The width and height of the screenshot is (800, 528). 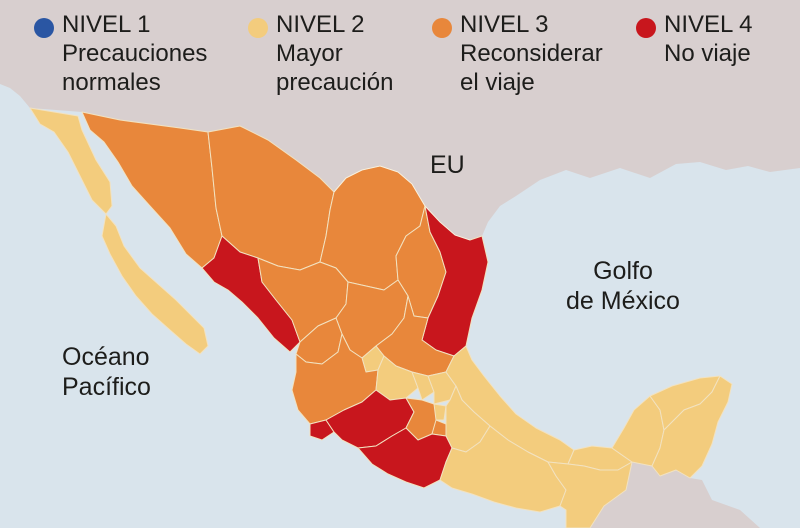 I want to click on state-colima, so click(x=322, y=430).